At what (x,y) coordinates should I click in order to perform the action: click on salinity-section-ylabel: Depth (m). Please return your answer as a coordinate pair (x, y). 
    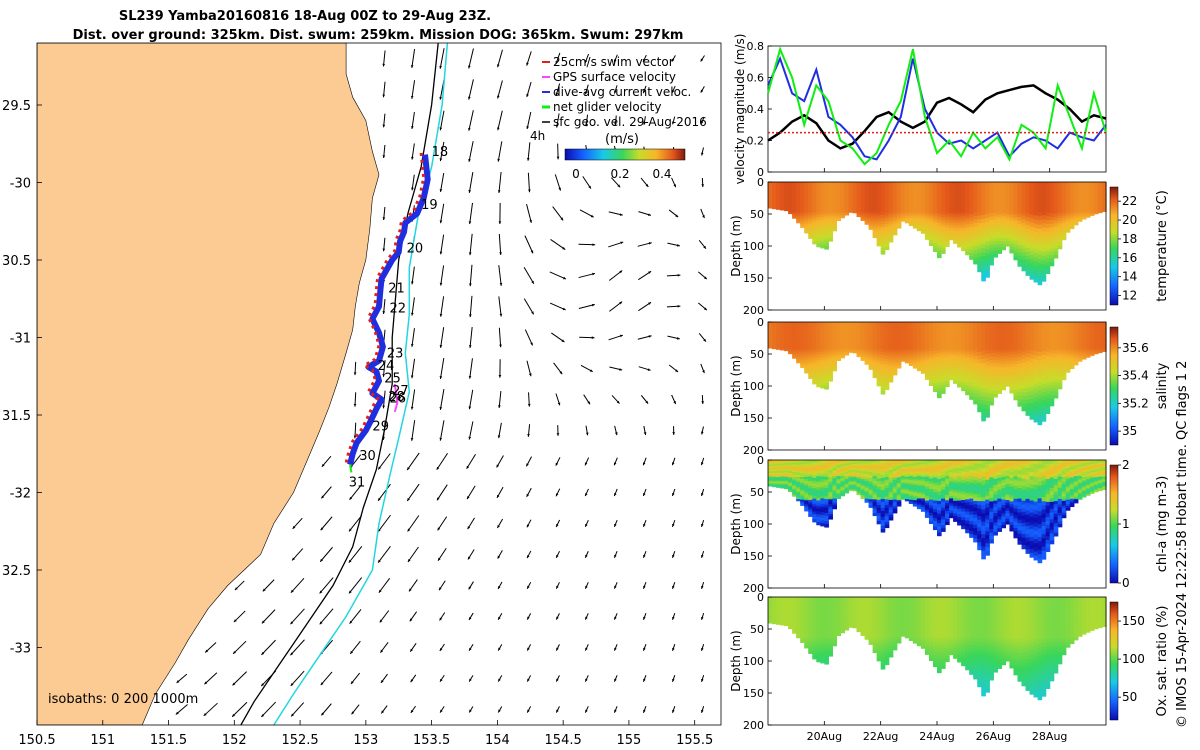
    Looking at the image, I should click on (736, 385).